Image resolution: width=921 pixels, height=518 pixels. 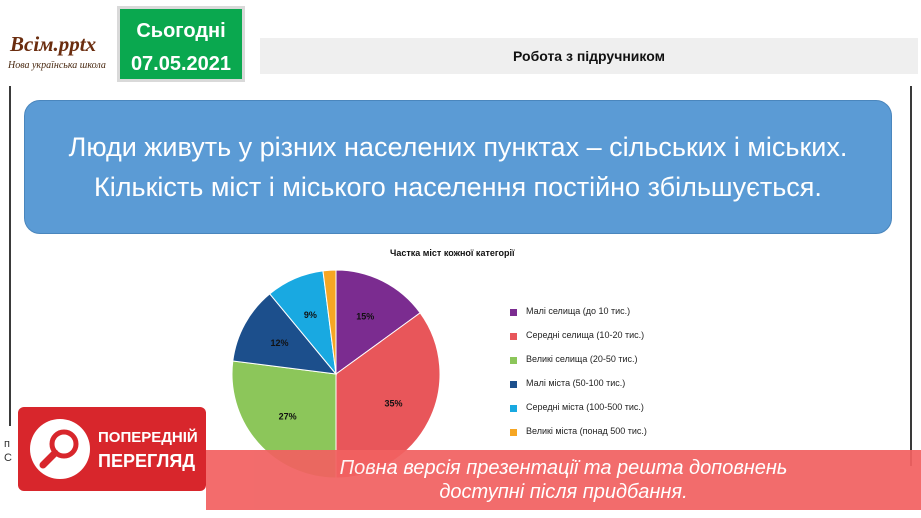 What do you see at coordinates (585, 407) in the screenshot?
I see `legend-label: Середні міста (100-500 тис.)` at bounding box center [585, 407].